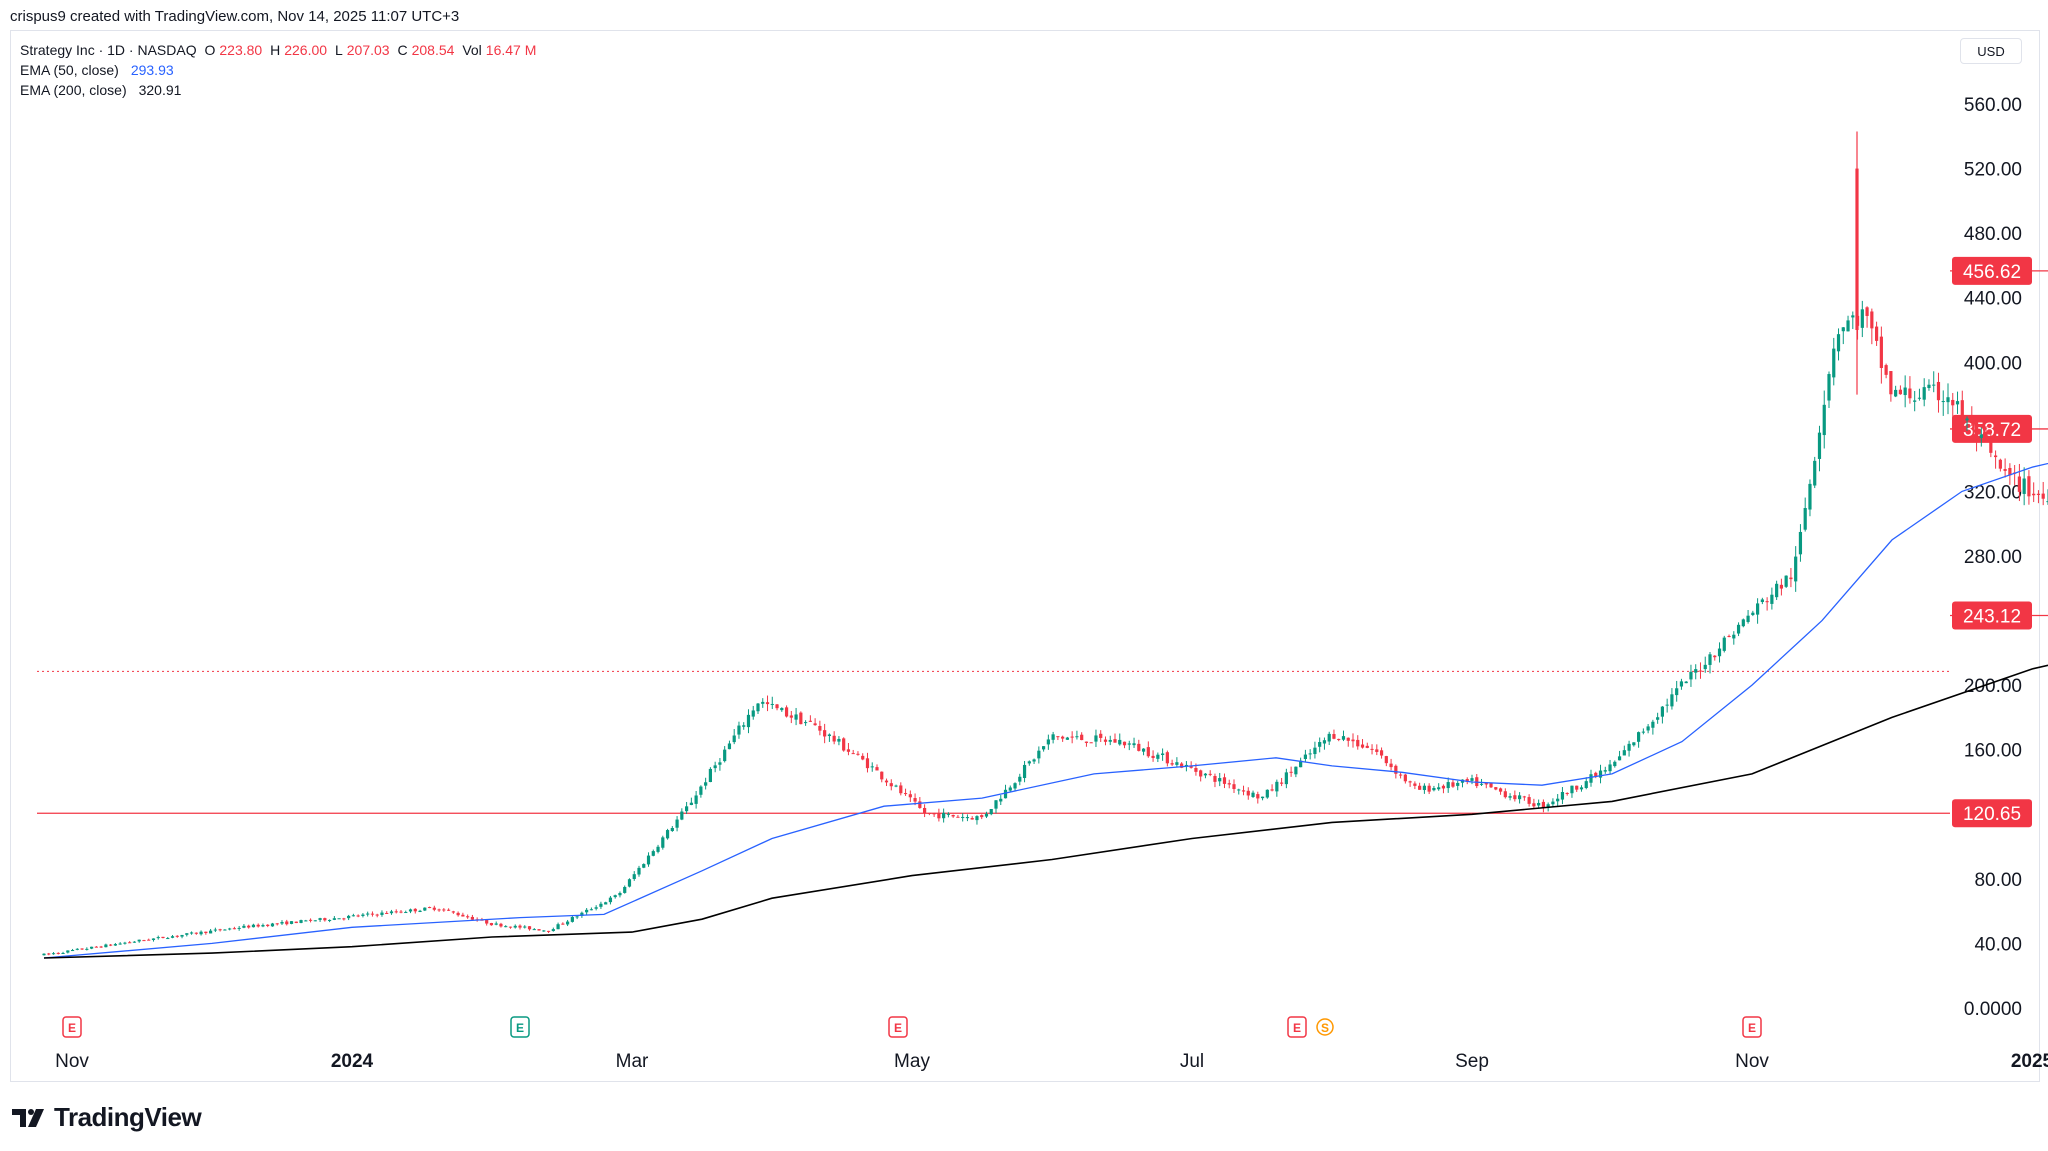  I want to click on event-marker-label: E, so click(520, 1028).